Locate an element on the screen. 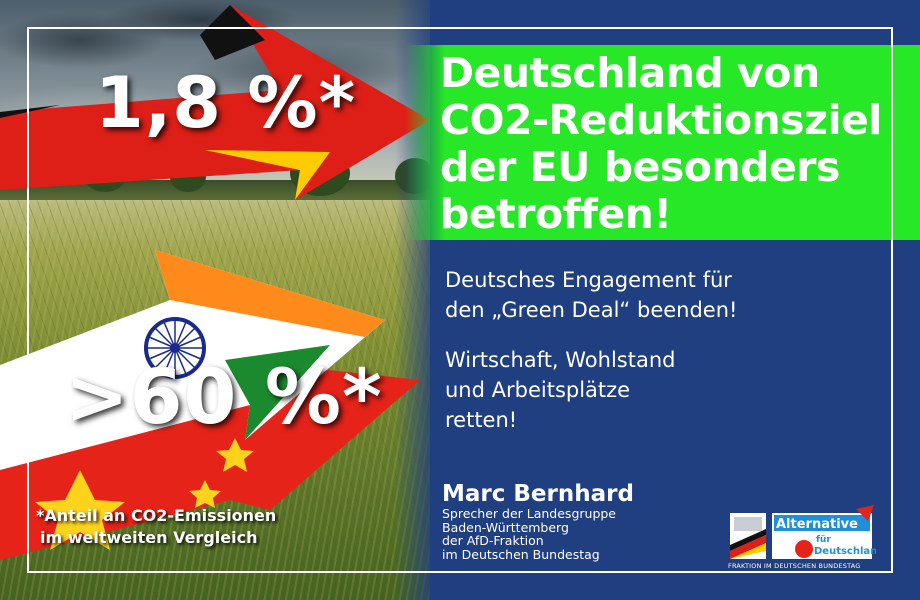  logo-word-deutschland: Deutschland is located at coordinates (845, 551).